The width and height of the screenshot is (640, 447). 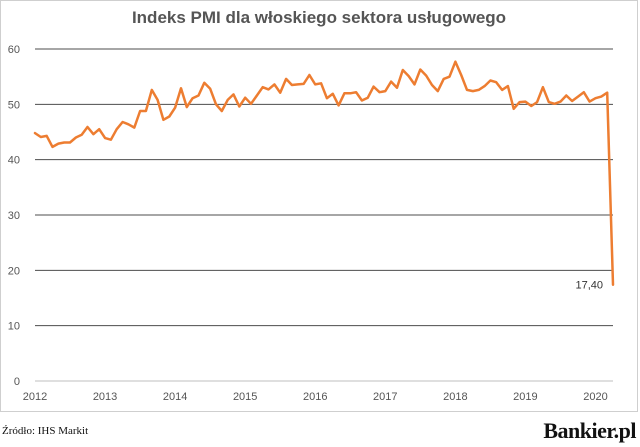 I want to click on x-tick-label: 2020, so click(x=595, y=397).